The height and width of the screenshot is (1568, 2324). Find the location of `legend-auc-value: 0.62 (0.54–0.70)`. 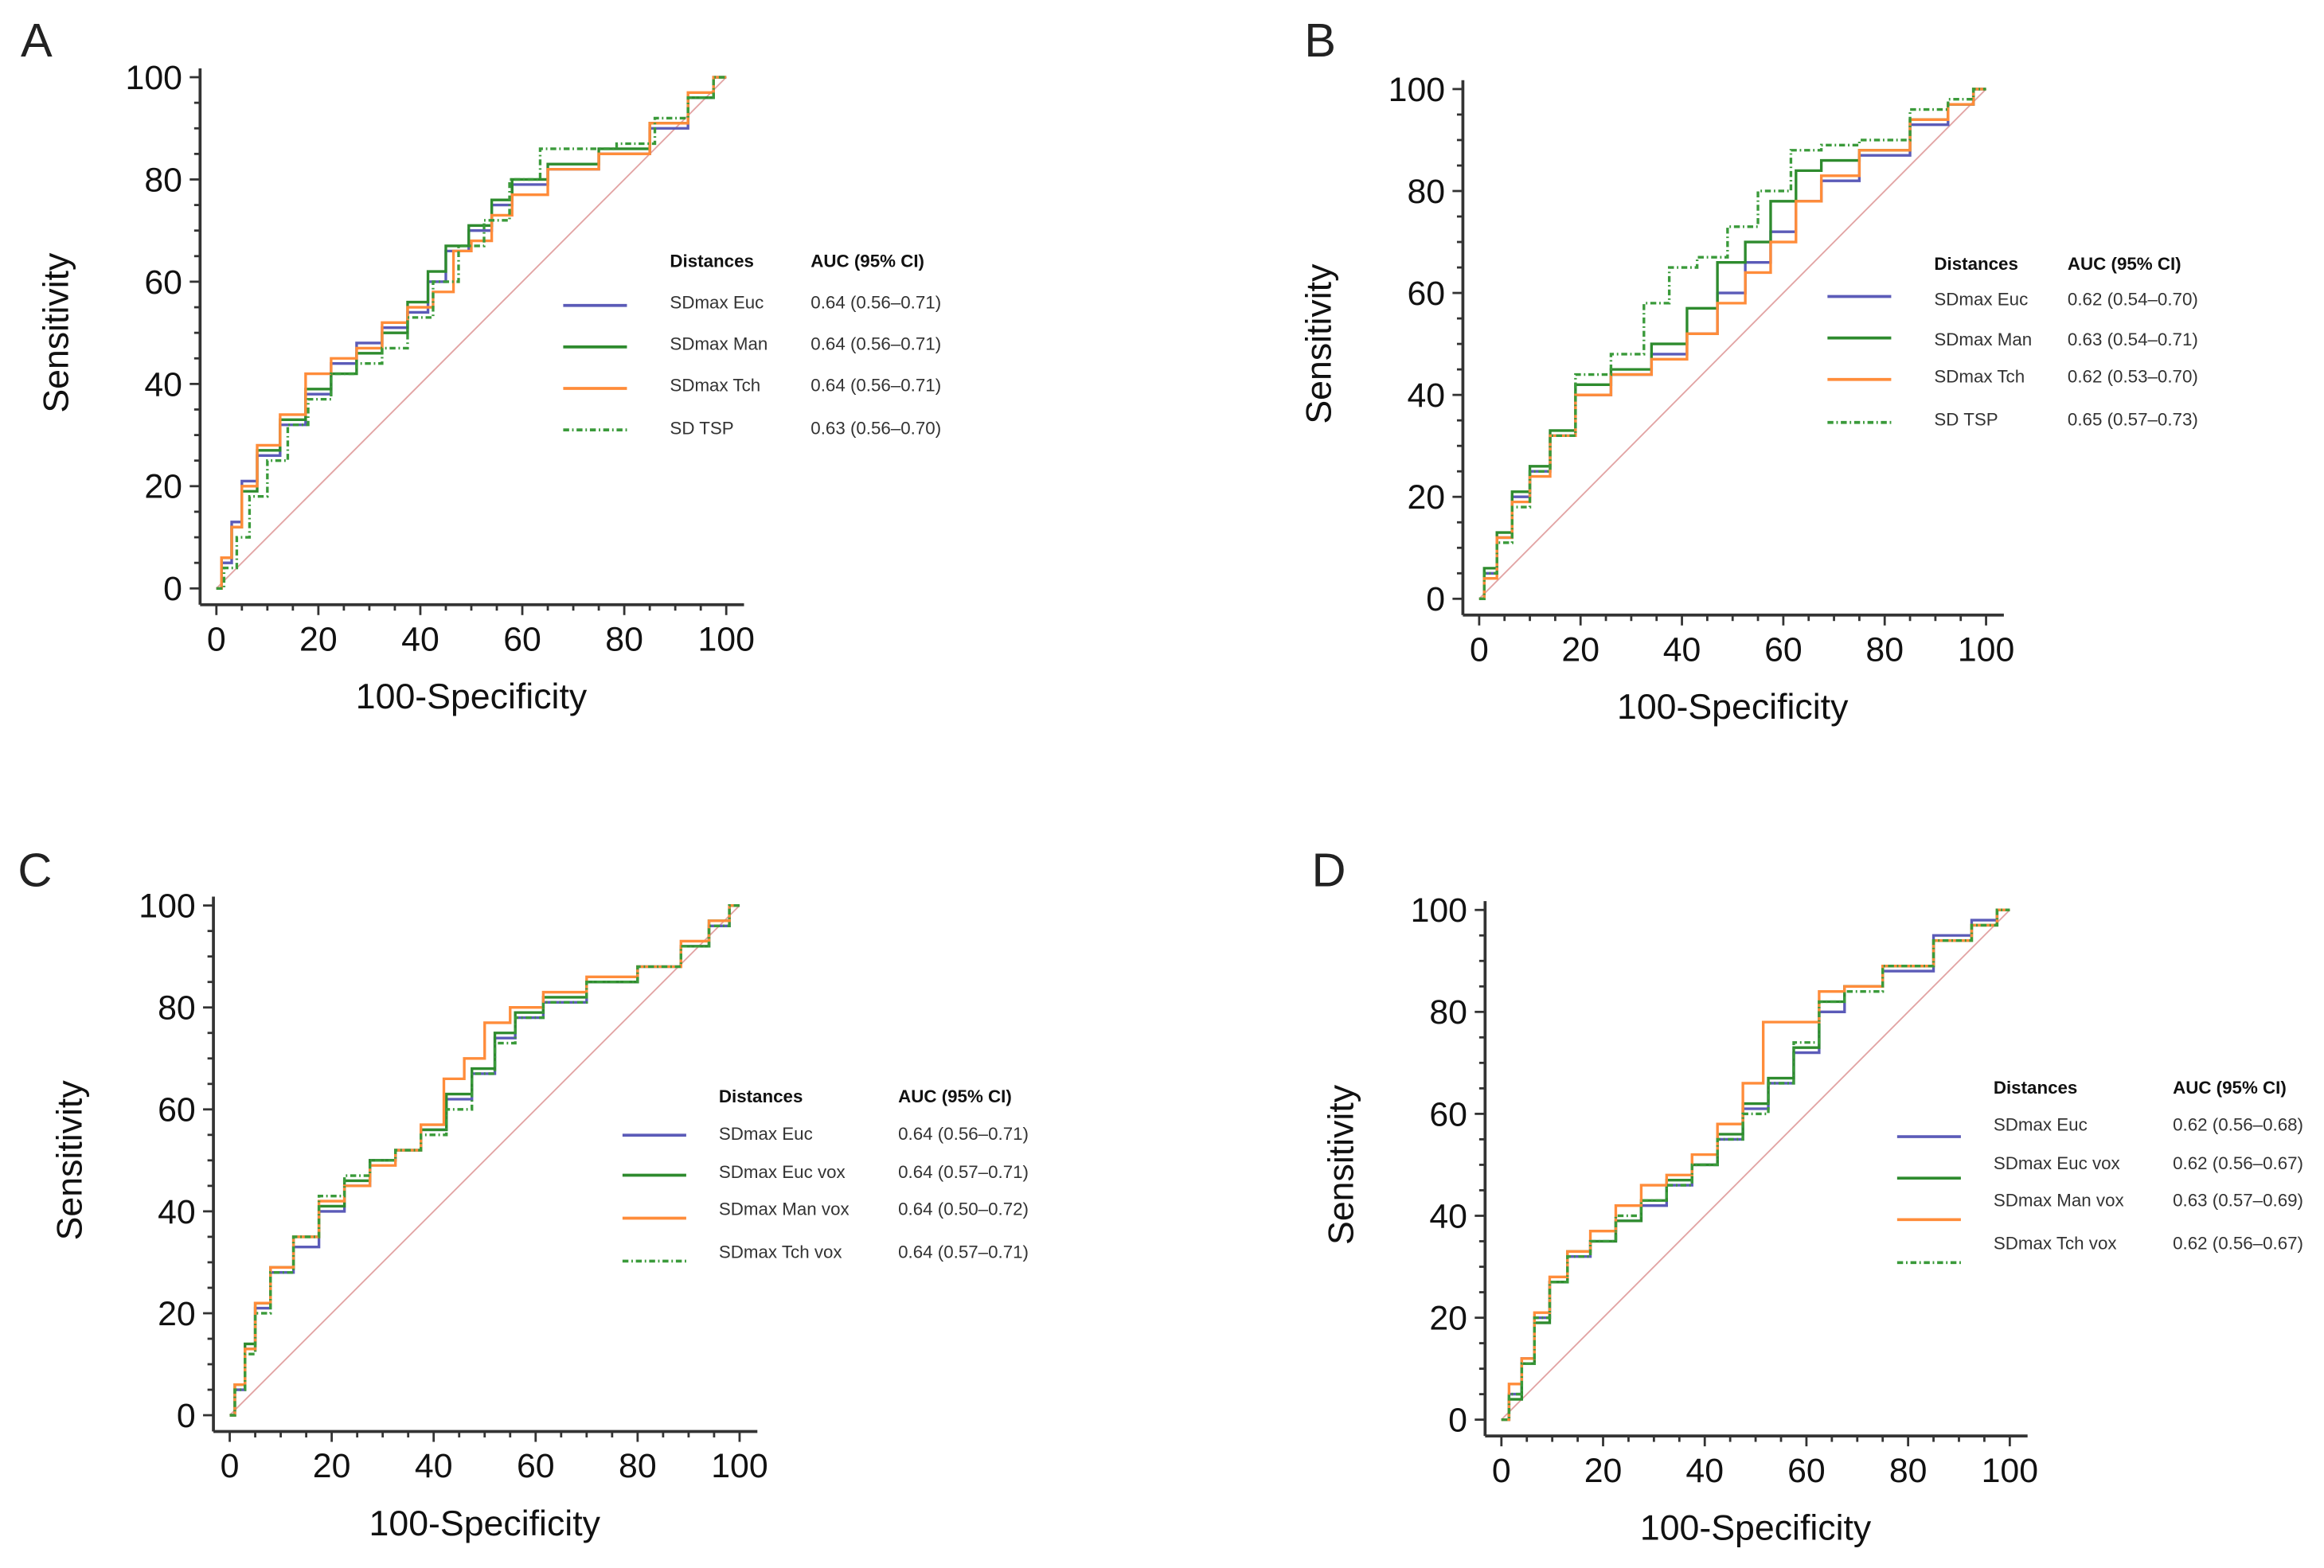

legend-auc-value: 0.62 (0.54–0.70) is located at coordinates (2133, 300).